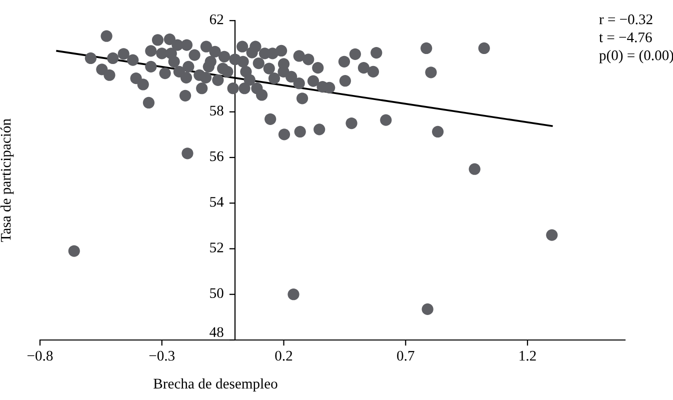 The height and width of the screenshot is (400, 673). Describe the element at coordinates (217, 202) in the screenshot. I see `y-tick-label: 54` at that location.